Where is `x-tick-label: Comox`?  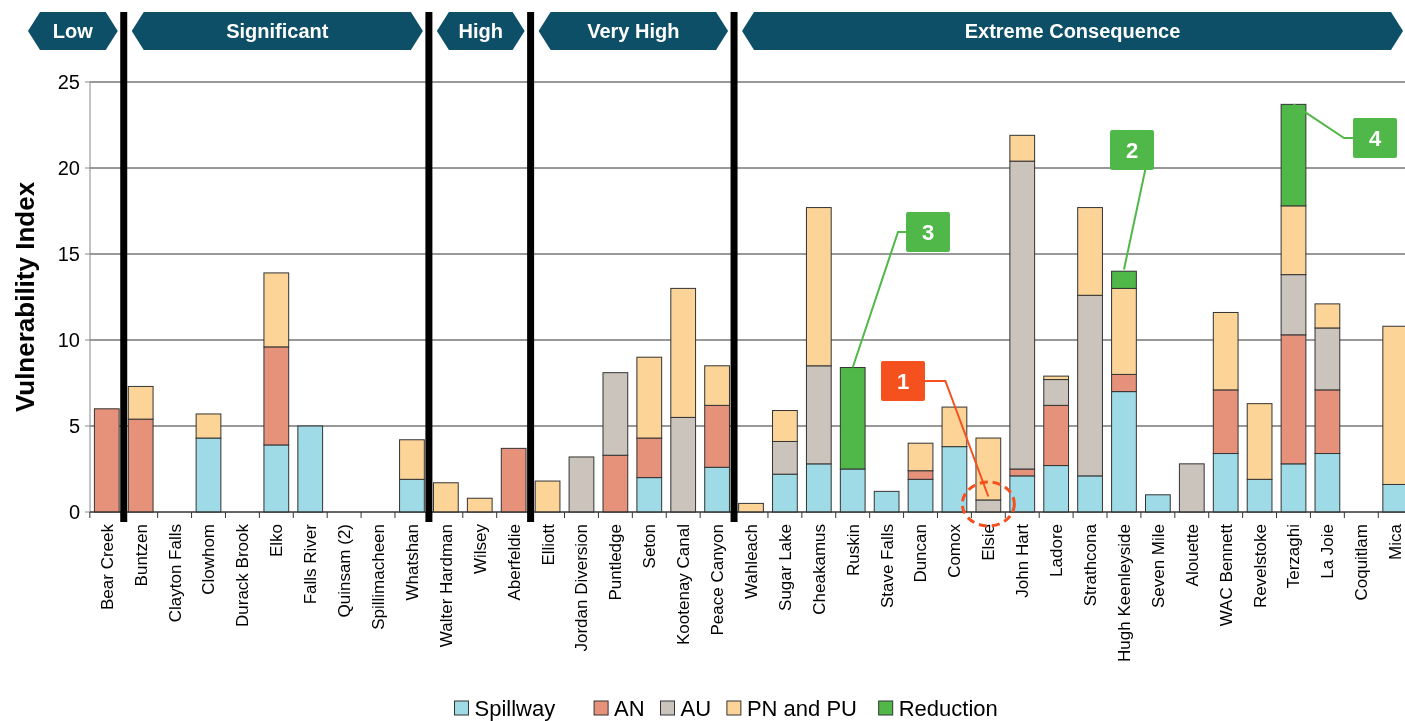 x-tick-label: Comox is located at coordinates (955, 550).